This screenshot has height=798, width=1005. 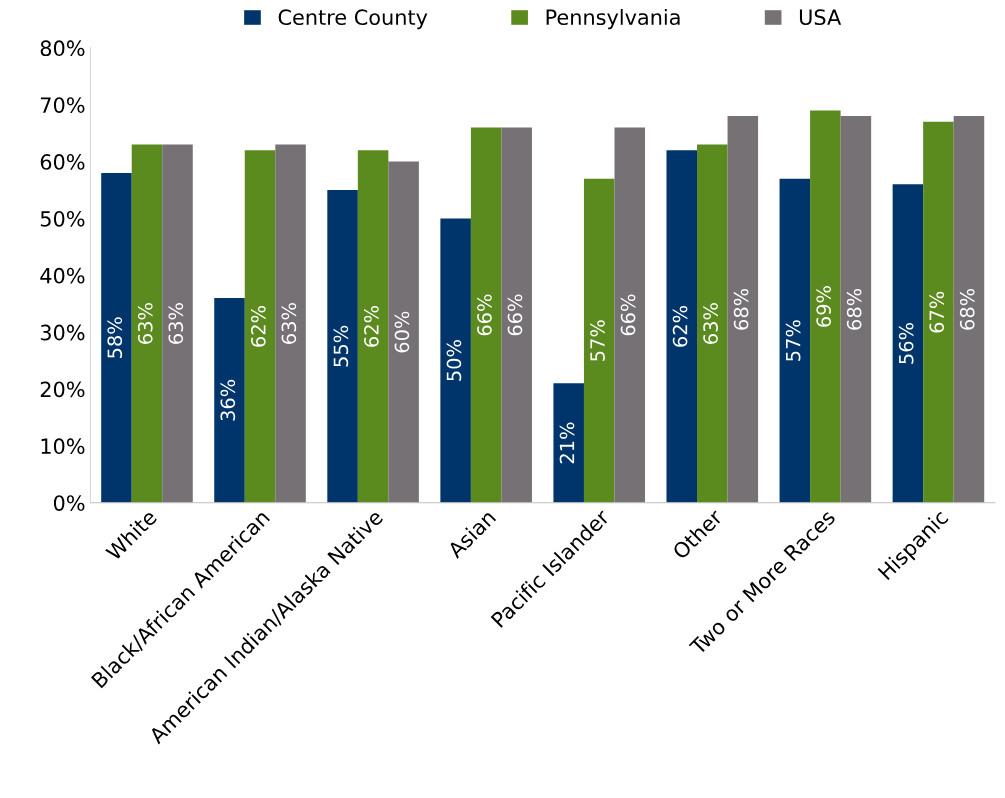 I want to click on text: 21%, so click(x=567, y=443).